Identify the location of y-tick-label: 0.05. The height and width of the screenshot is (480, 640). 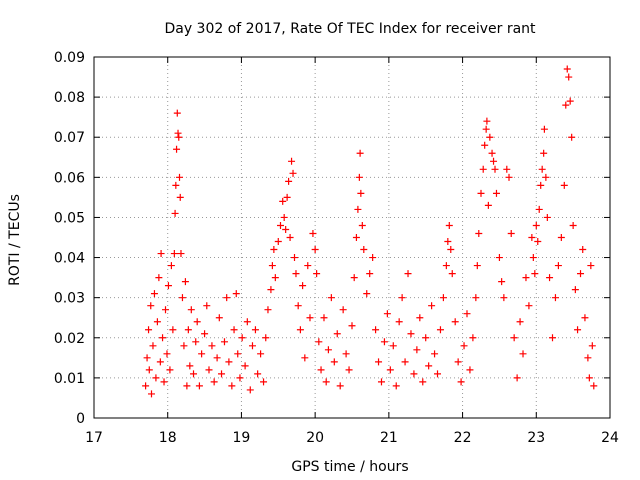
(69, 218).